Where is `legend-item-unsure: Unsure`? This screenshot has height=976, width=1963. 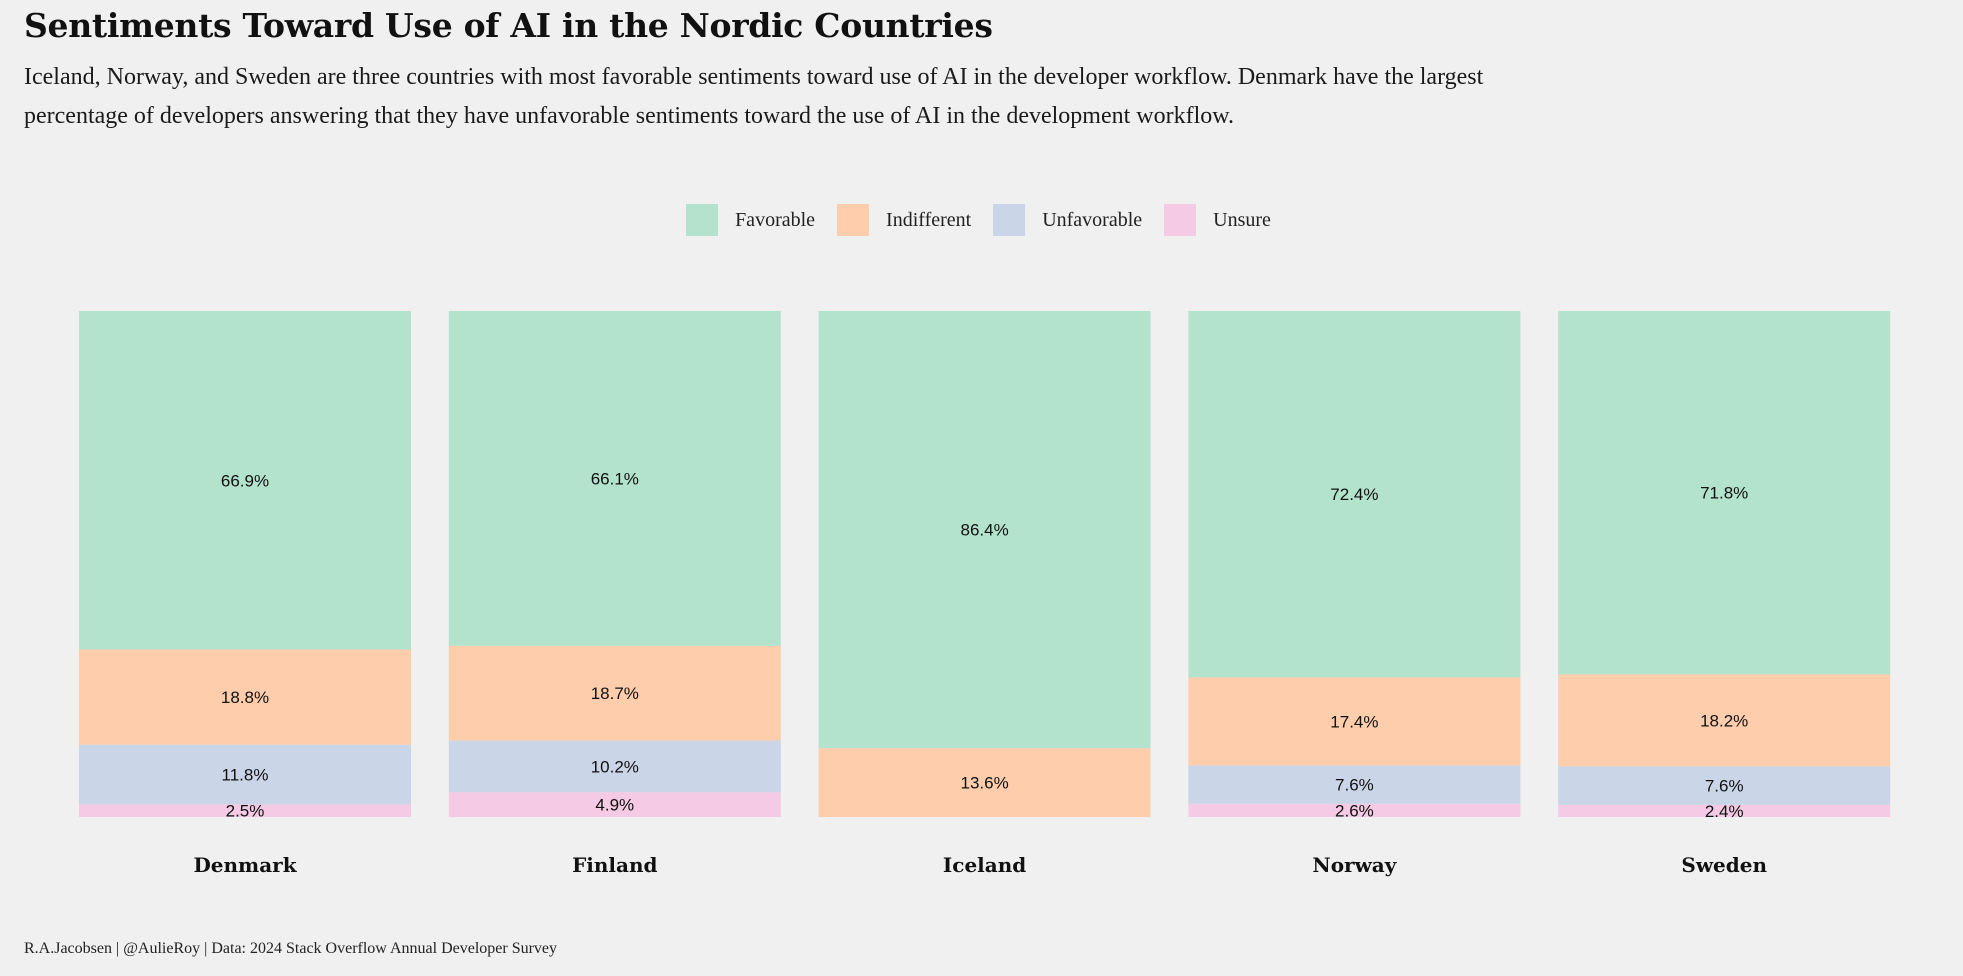 legend-item-unsure: Unsure is located at coordinates (1220, 220).